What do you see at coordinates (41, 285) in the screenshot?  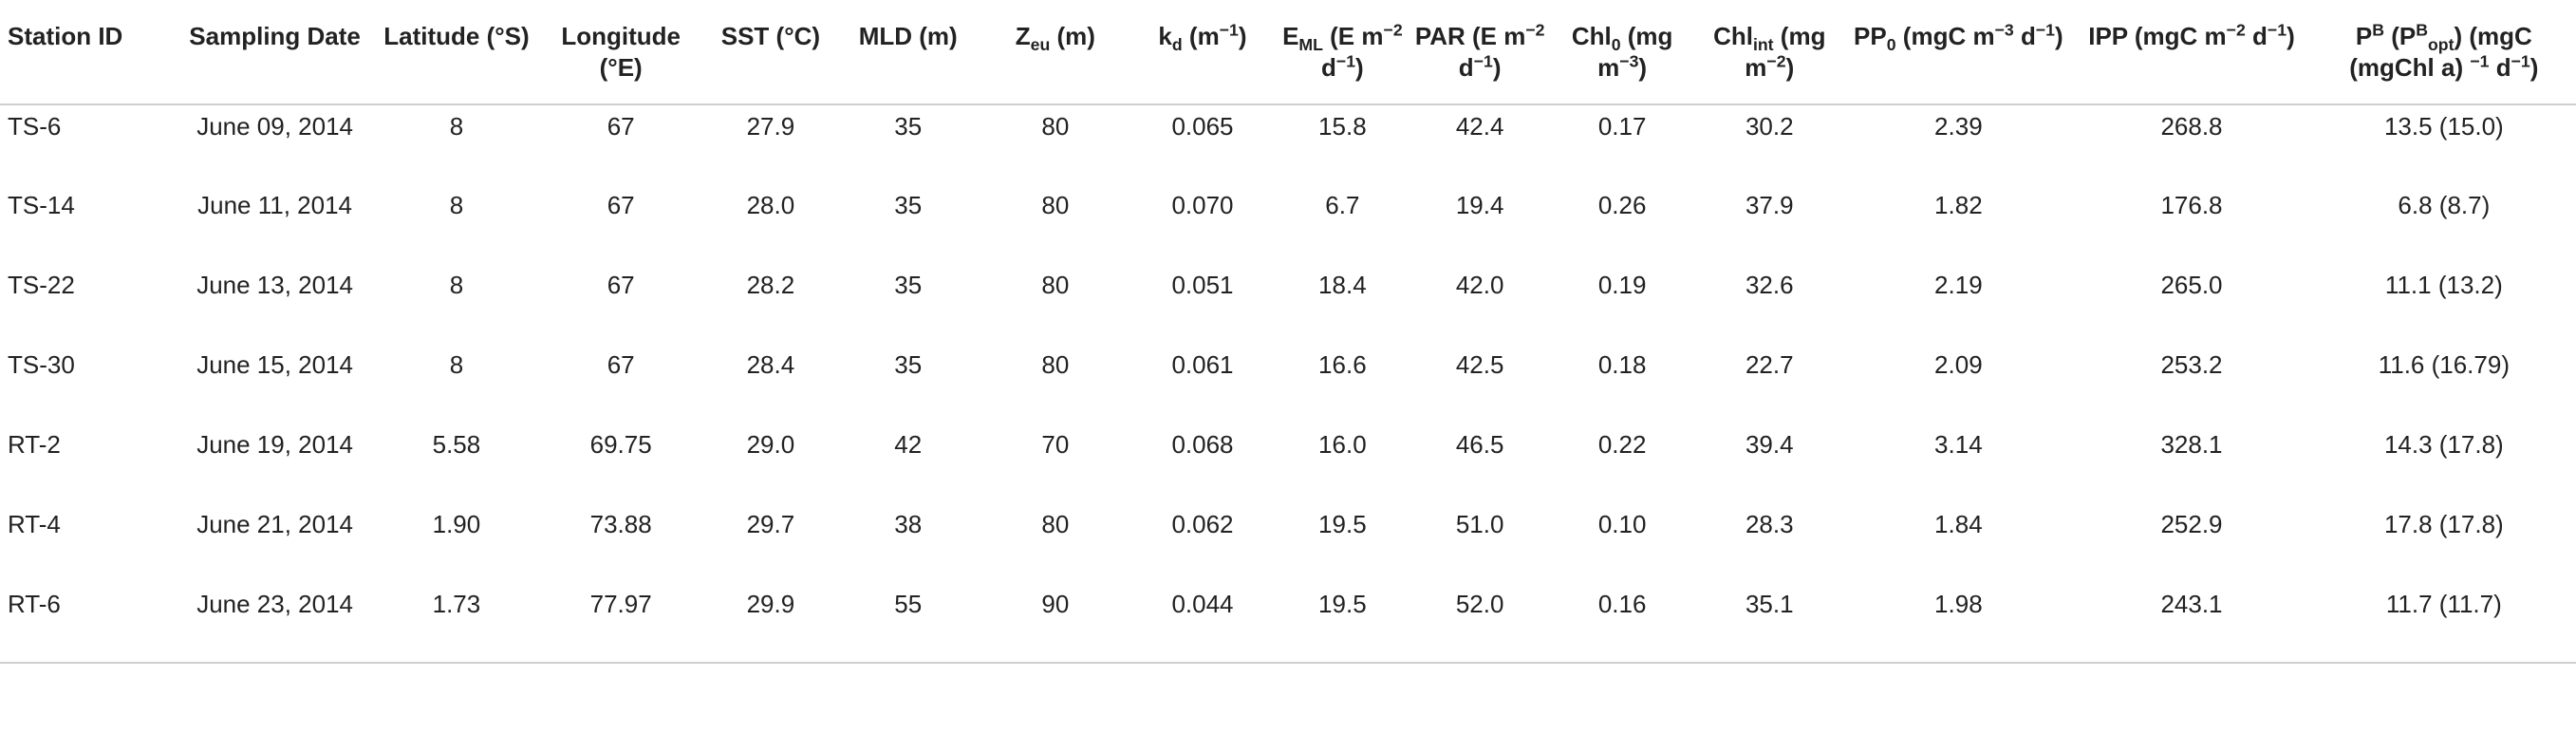 I see `station-id-cell: TS-22` at bounding box center [41, 285].